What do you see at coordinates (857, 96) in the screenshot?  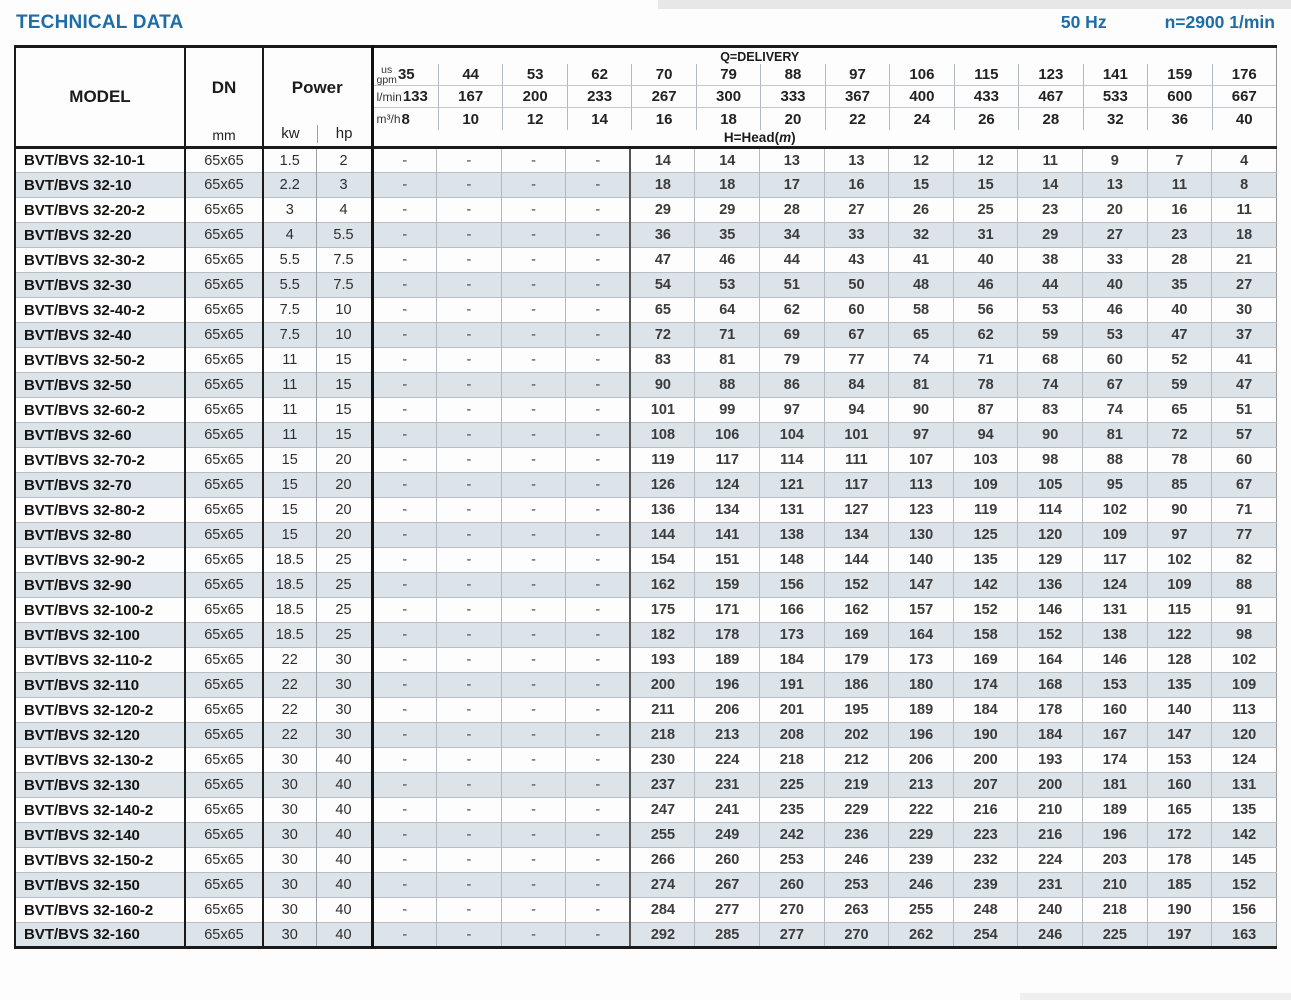 I see `q-header-value: 367` at bounding box center [857, 96].